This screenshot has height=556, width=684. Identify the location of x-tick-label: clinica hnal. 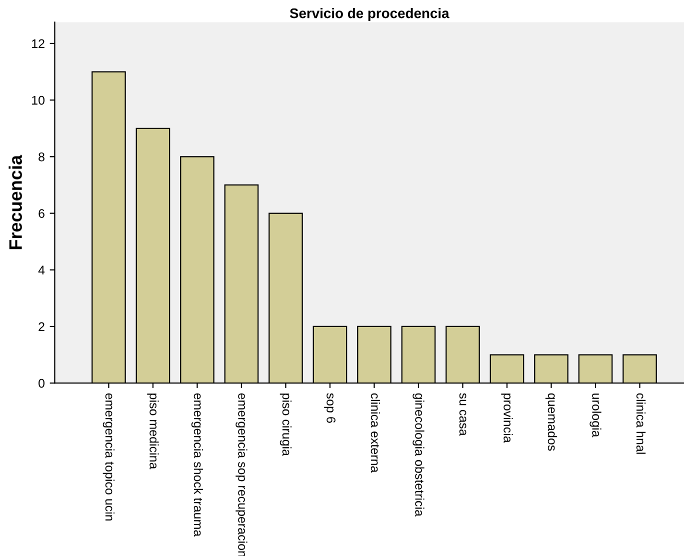
(641, 423).